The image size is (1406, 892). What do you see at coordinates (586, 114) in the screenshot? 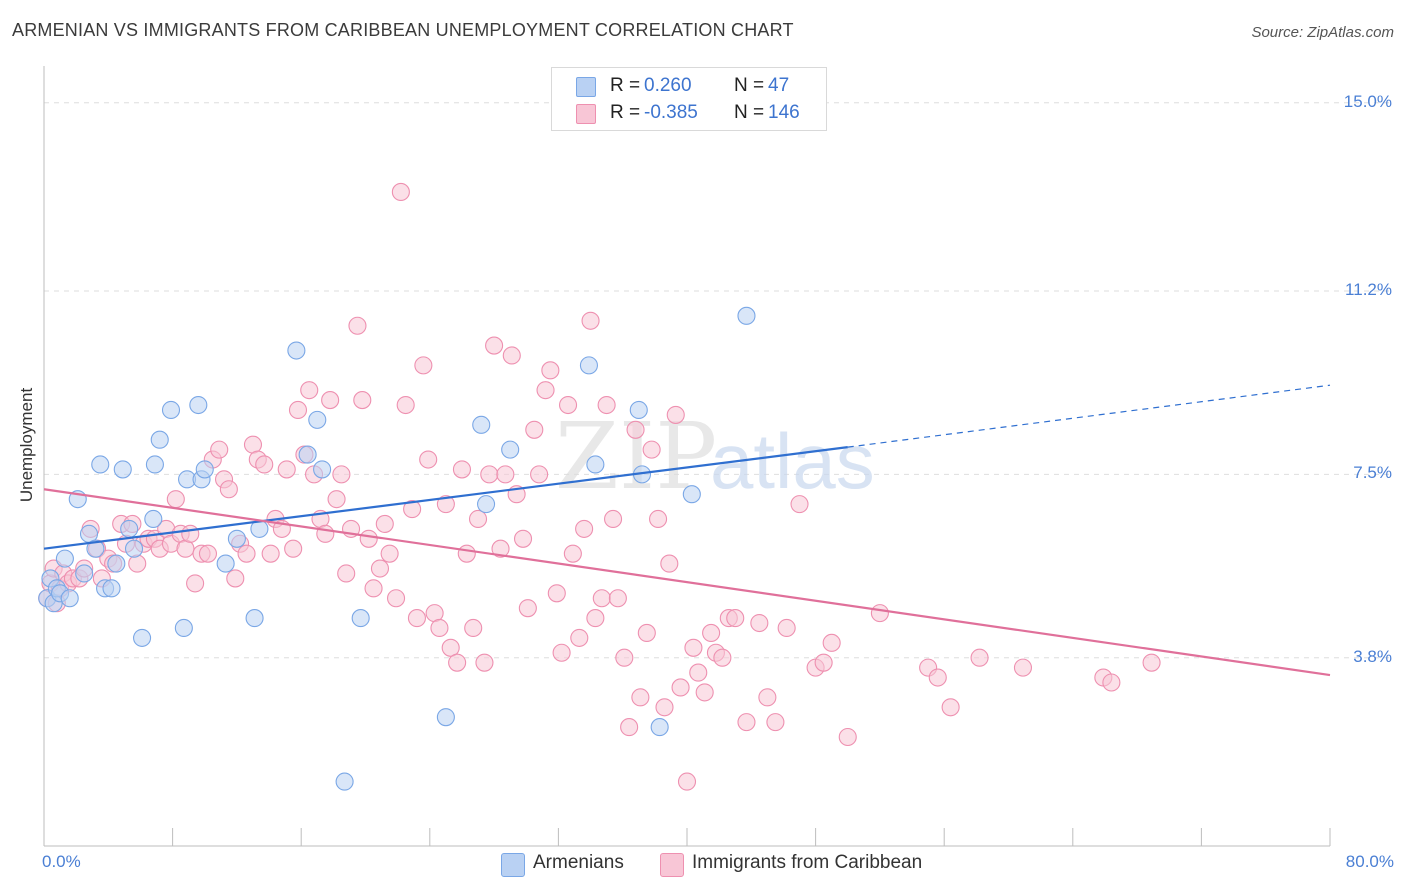
I see `caribbean-swatch` at bounding box center [586, 114].